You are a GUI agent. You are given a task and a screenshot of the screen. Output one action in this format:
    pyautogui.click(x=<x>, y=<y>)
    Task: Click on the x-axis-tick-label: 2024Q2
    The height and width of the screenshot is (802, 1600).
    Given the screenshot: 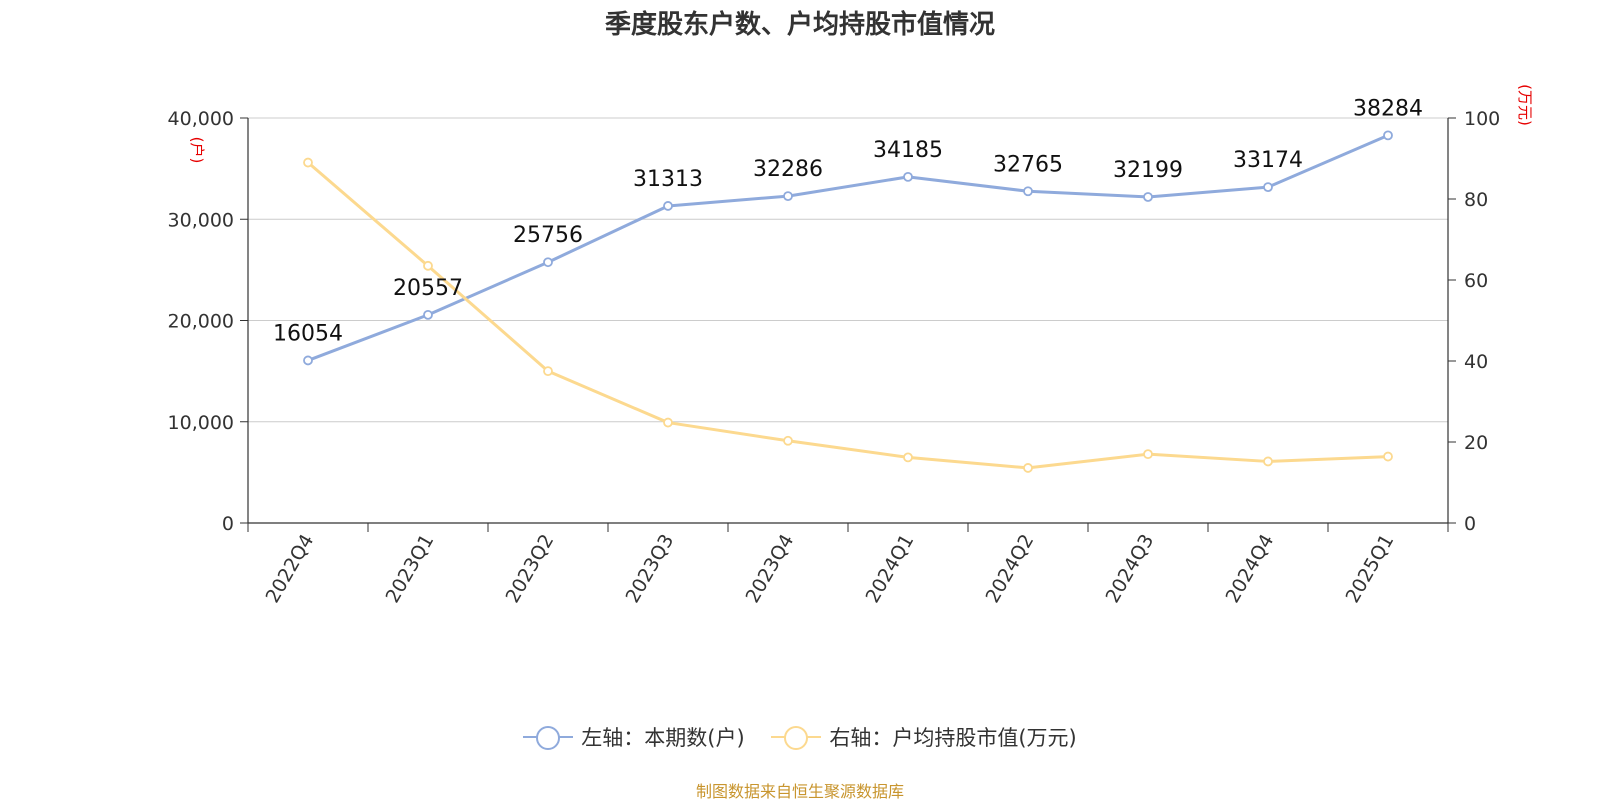 What is the action you would take?
    pyautogui.click(x=1010, y=569)
    